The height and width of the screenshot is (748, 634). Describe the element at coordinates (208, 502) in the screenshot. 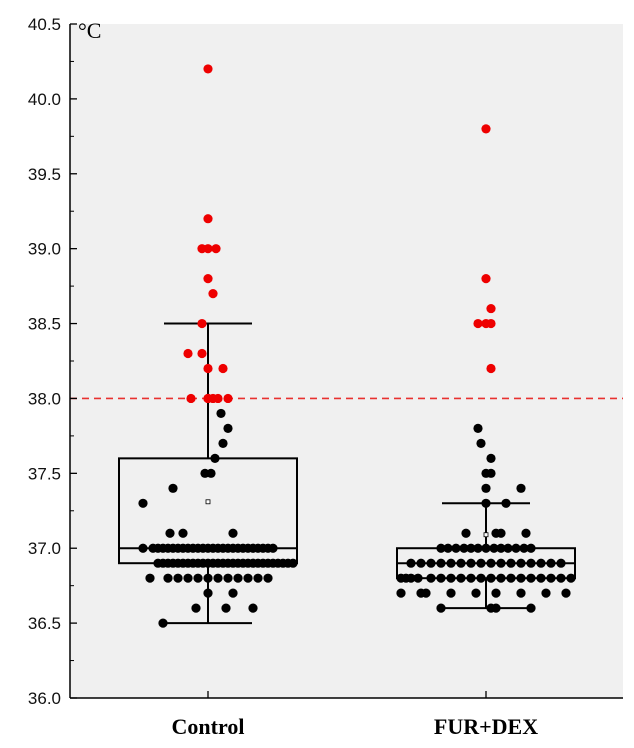

I see `box-mean-marker` at that location.